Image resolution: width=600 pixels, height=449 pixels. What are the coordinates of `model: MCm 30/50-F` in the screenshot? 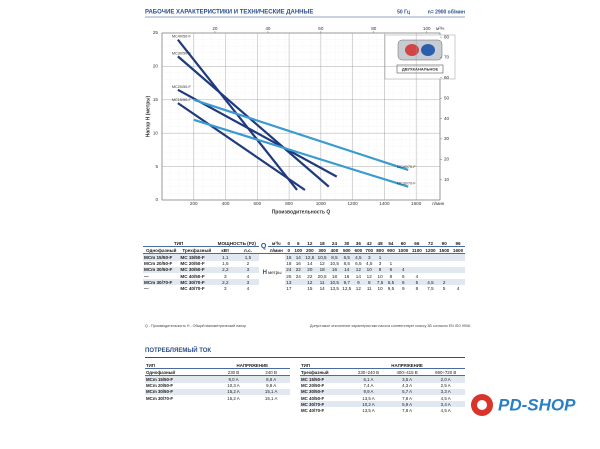 It's located at (161, 269).